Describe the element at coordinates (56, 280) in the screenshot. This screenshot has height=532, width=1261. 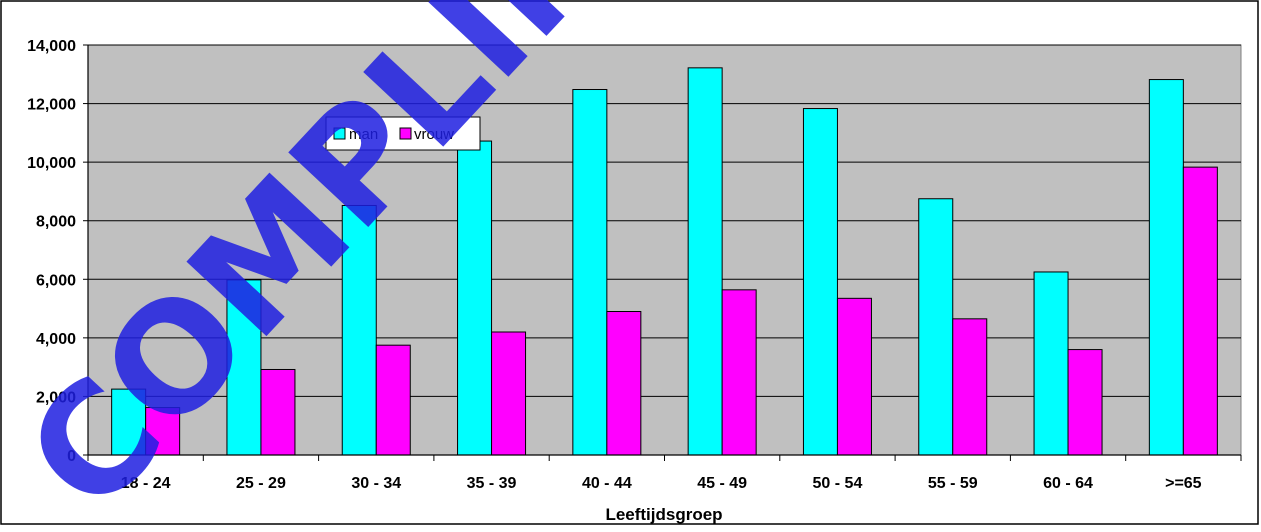
I see `y-tick-label: 6,000` at that location.